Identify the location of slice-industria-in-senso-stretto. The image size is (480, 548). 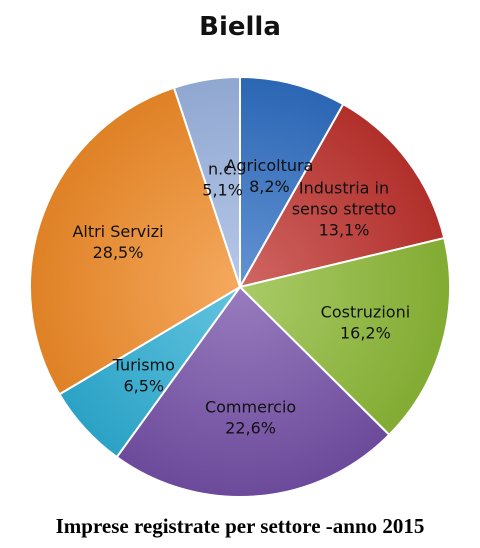
(341, 195).